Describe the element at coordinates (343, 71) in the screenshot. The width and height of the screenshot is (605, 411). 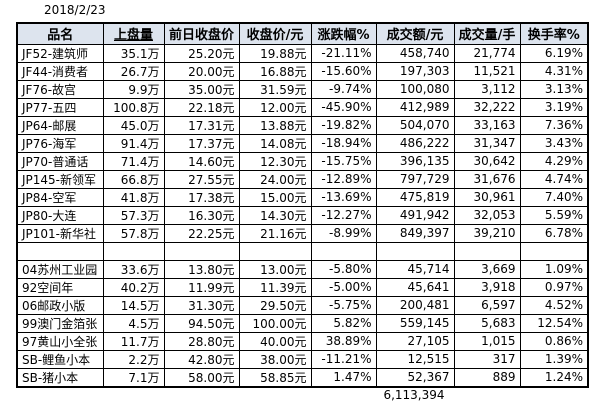
I see `cell-change-pct: -15.60%` at that location.